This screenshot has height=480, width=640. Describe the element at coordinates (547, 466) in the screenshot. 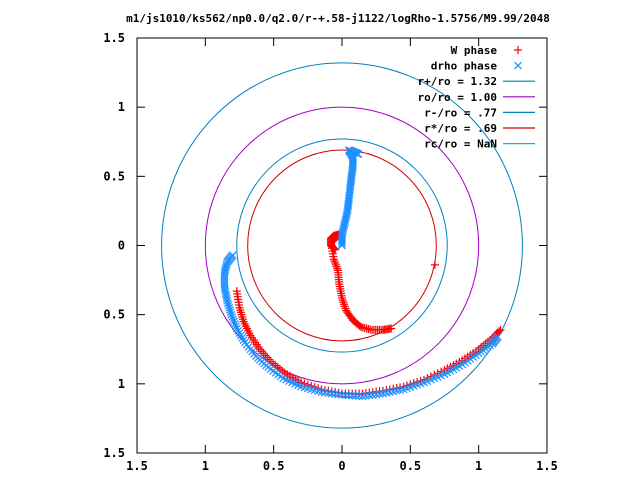

I see `x-tick-label-6: 1.5` at that location.